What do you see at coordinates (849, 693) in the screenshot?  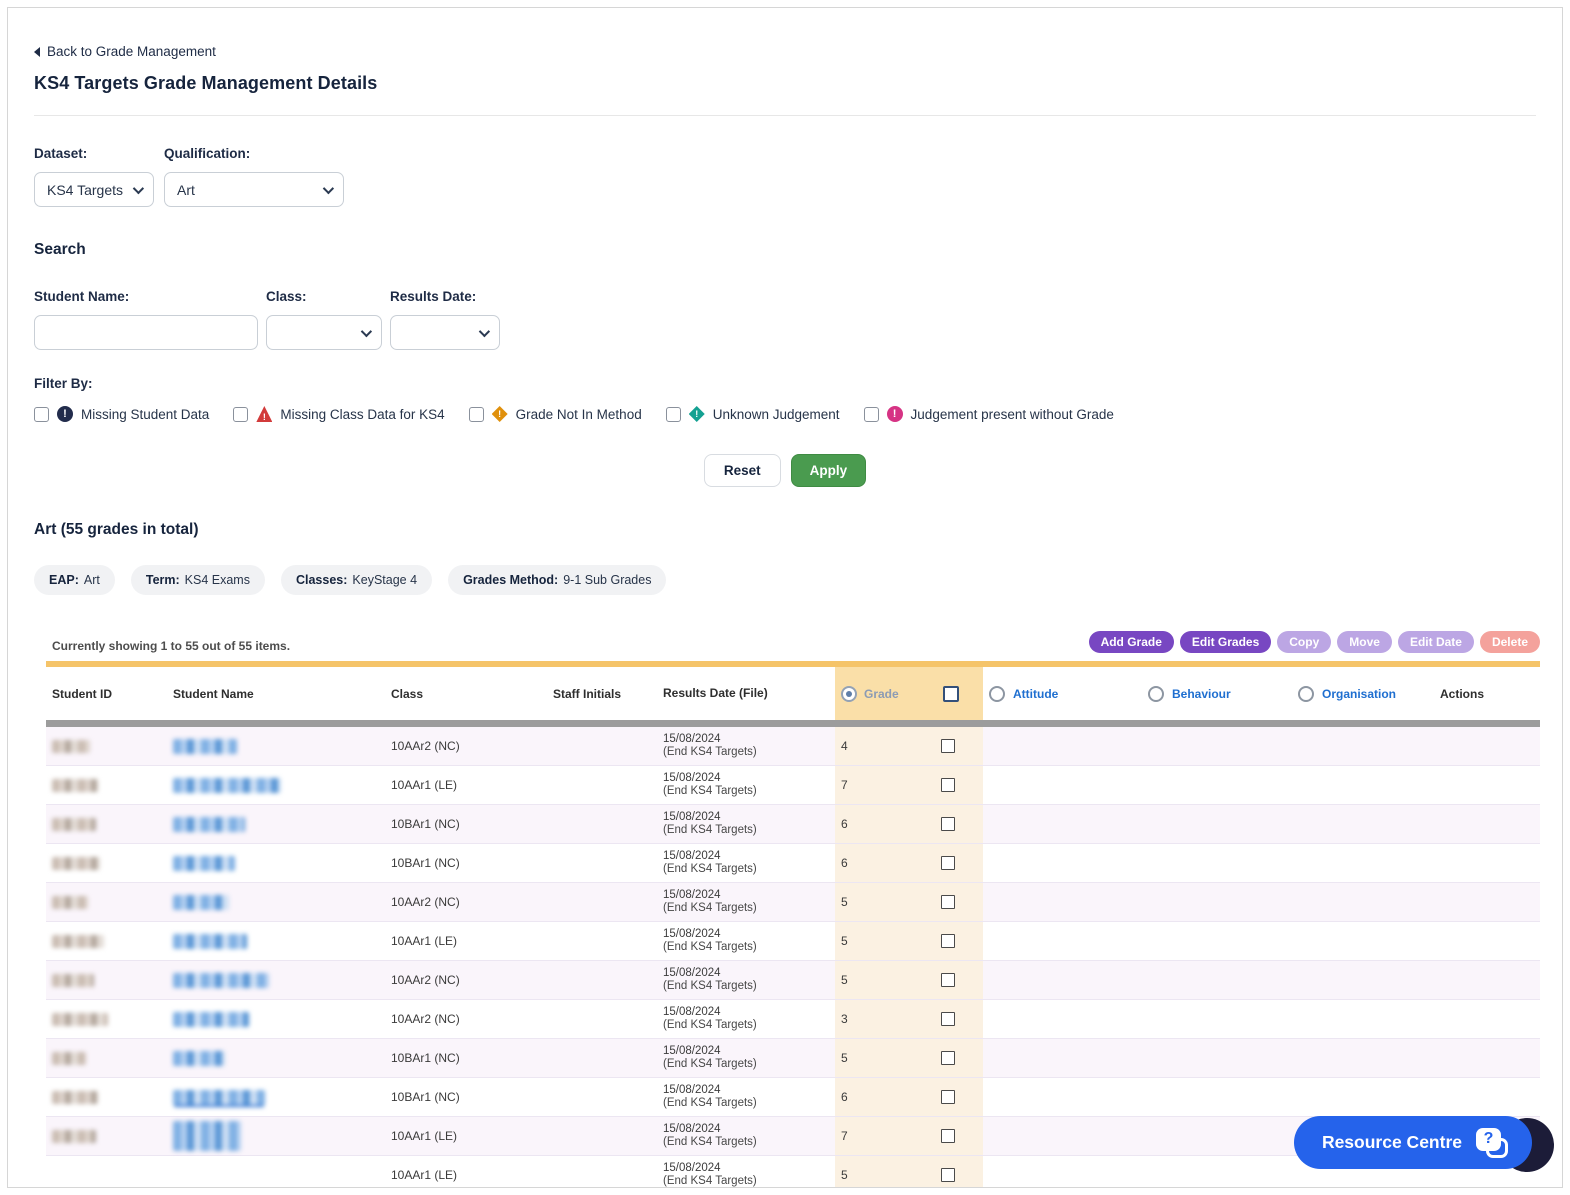 I see `grade-radio` at bounding box center [849, 693].